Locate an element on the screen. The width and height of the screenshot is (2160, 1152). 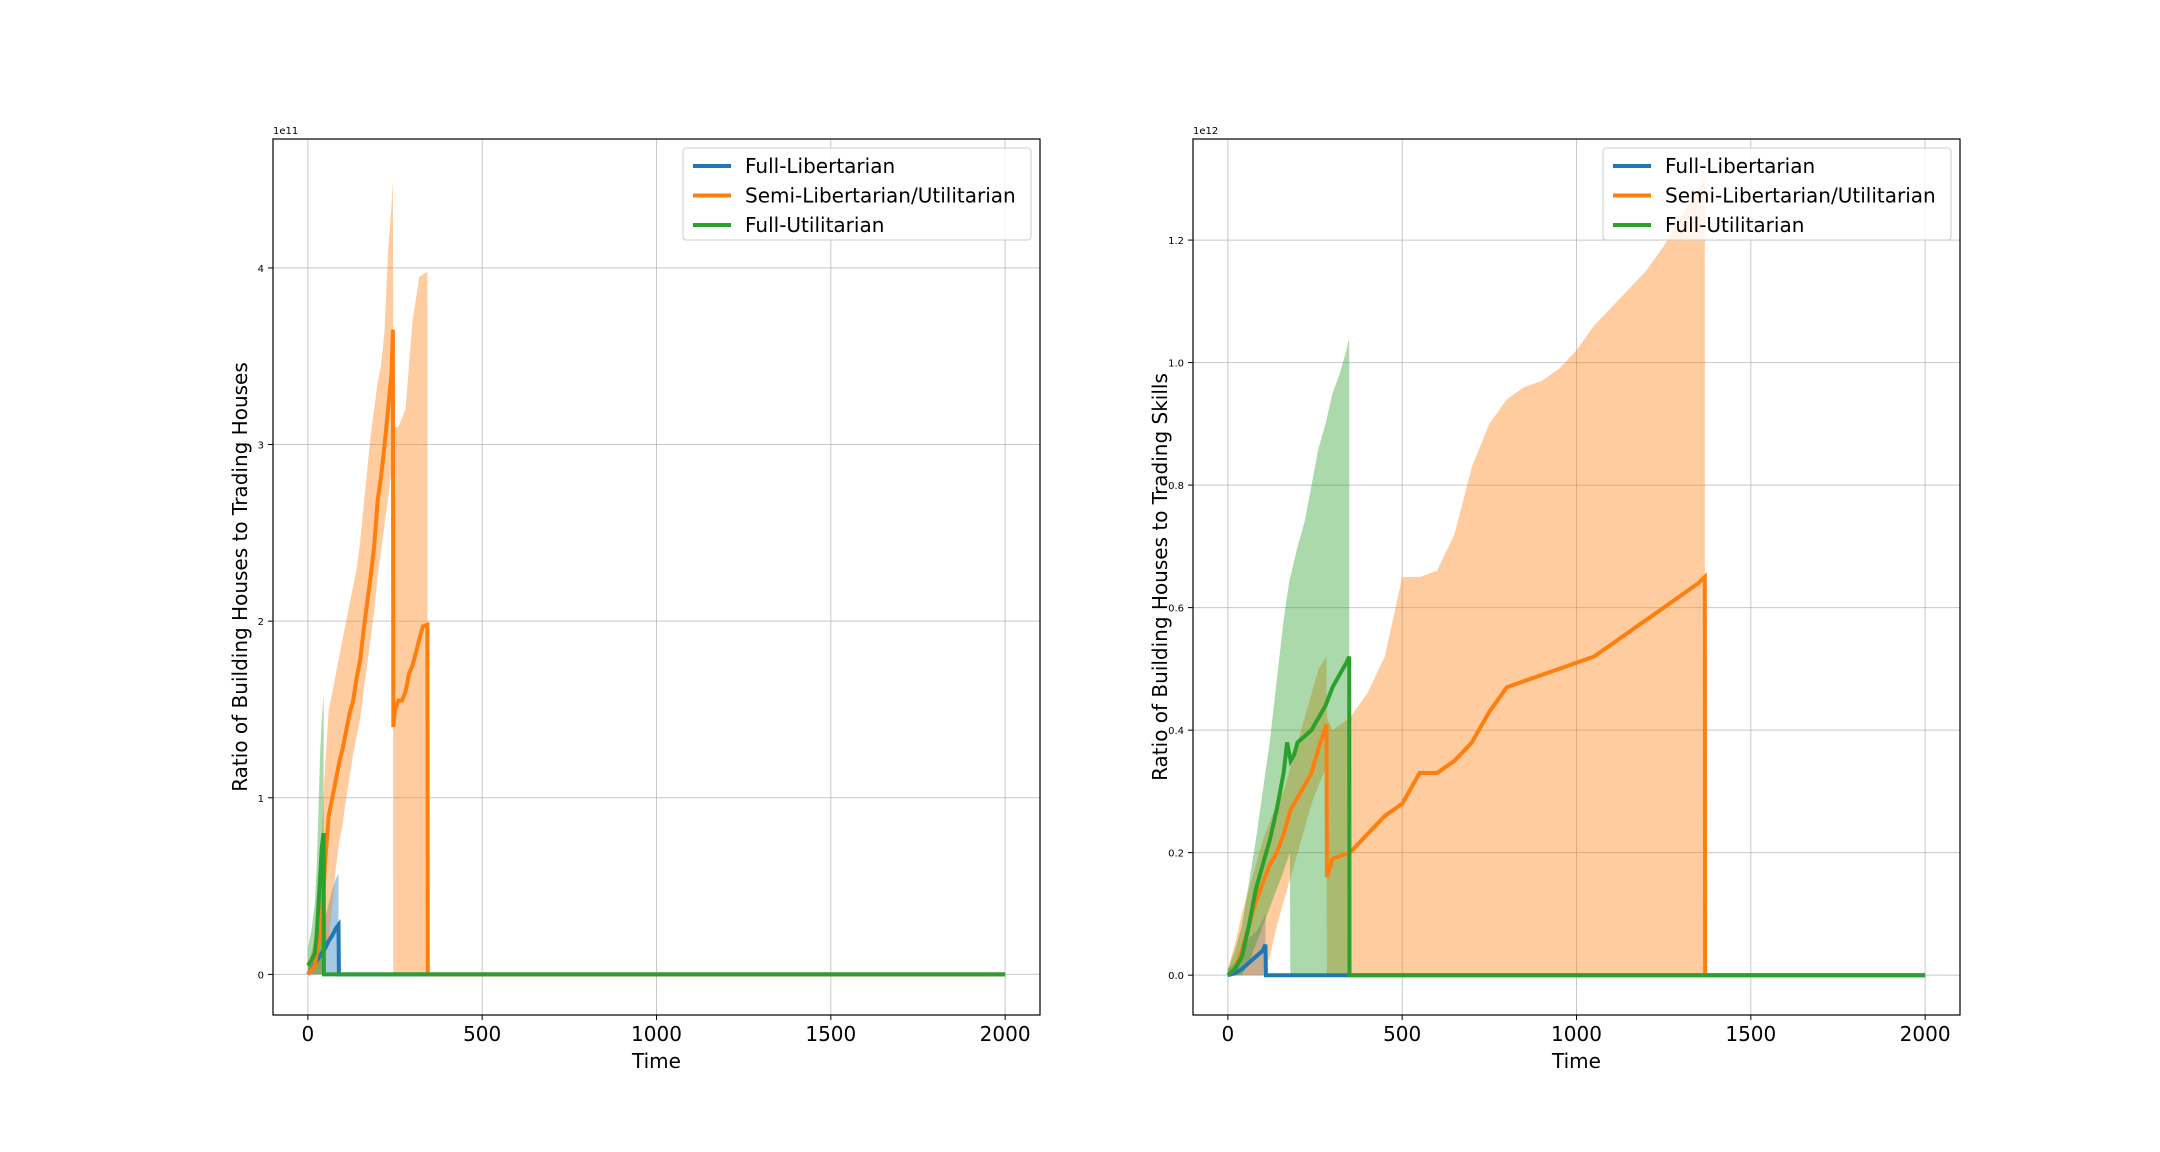
y-tick-label: 0.0 is located at coordinates (1176, 976).